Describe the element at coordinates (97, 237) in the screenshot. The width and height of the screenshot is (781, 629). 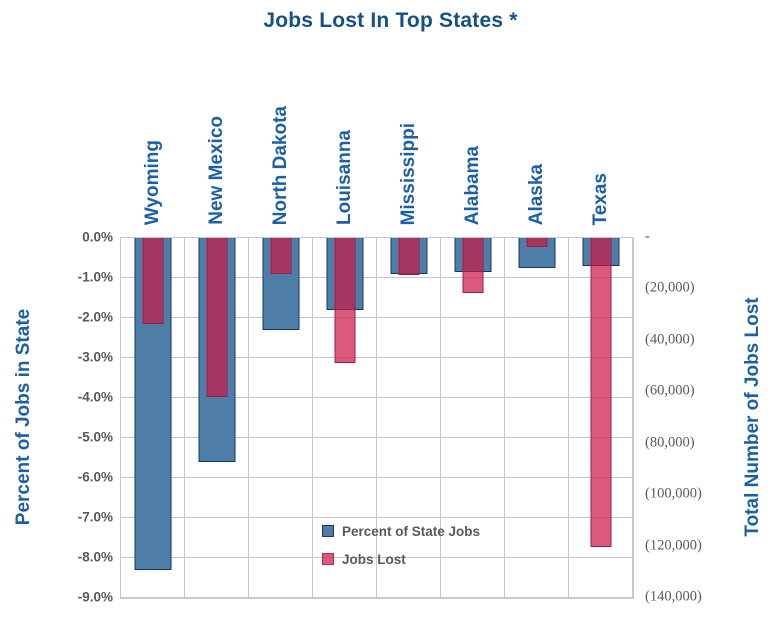
I see `left-tick-label: 0.0%` at that location.